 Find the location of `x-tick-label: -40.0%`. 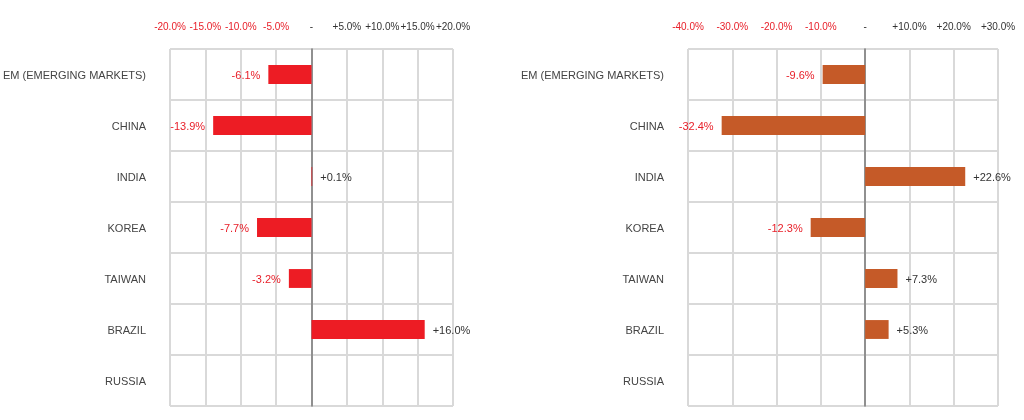

x-tick-label: -40.0% is located at coordinates (688, 26).